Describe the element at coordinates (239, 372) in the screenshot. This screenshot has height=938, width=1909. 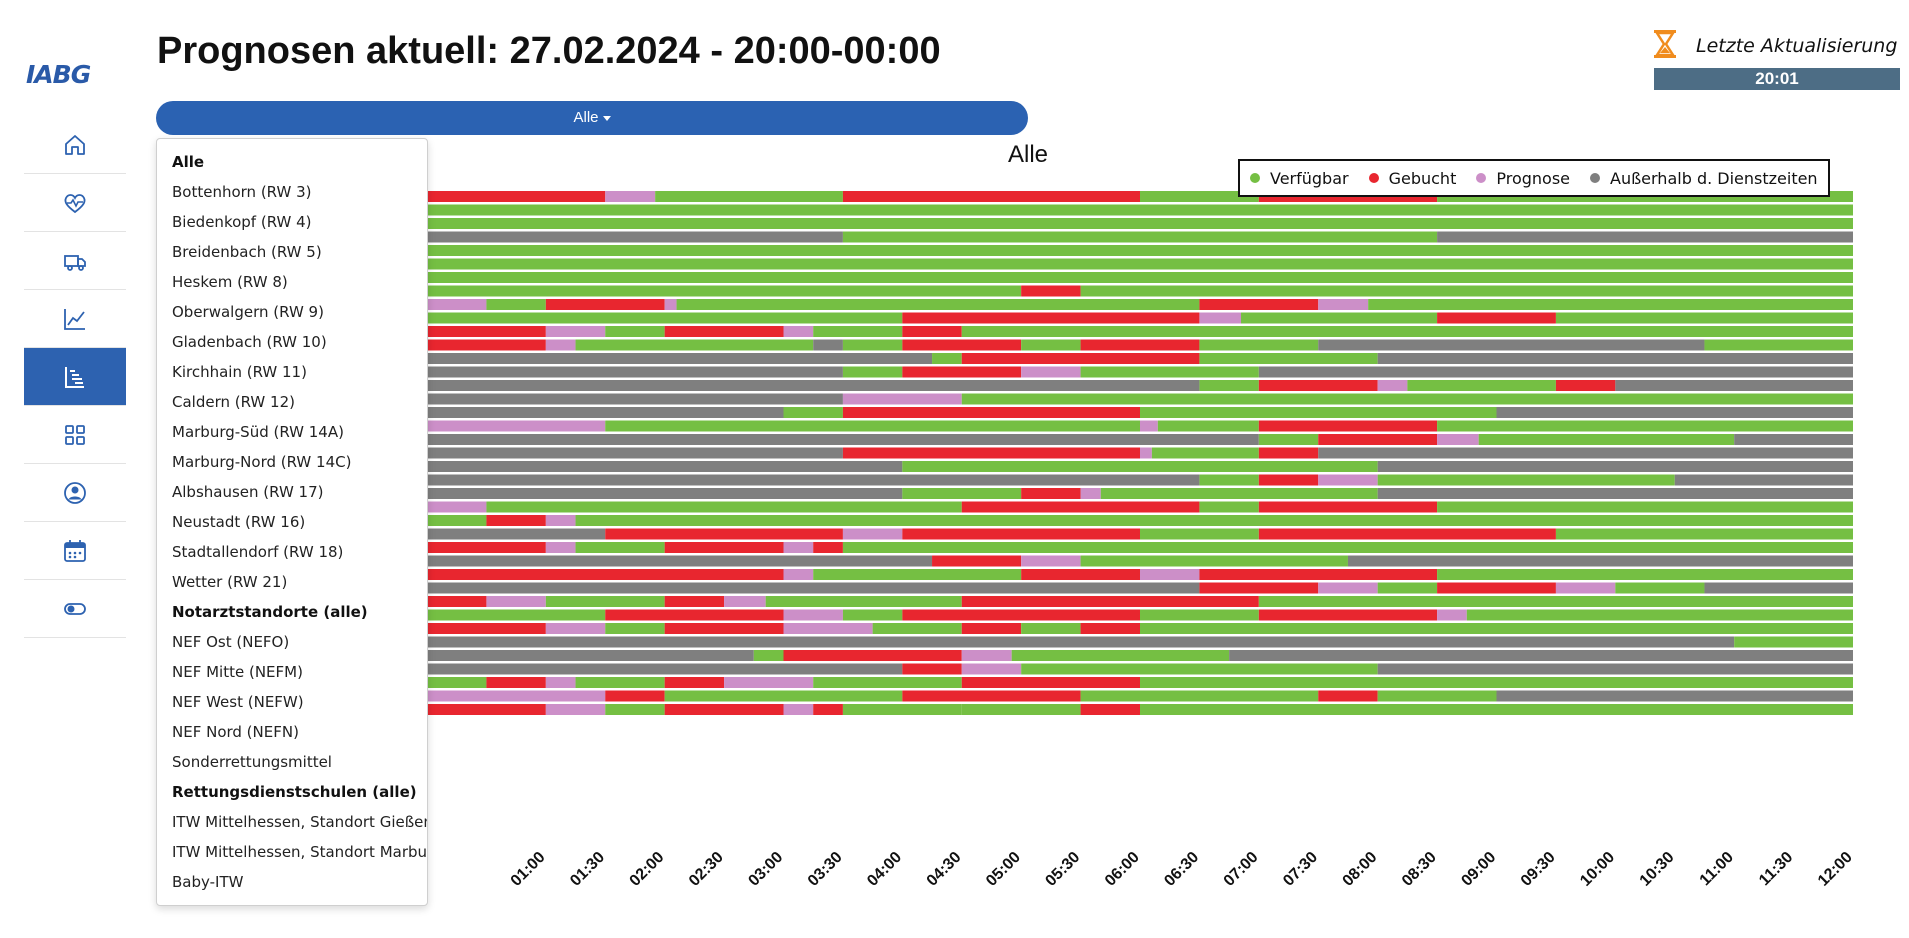
I see `filter-option: Kirchhain (RW 11)` at that location.